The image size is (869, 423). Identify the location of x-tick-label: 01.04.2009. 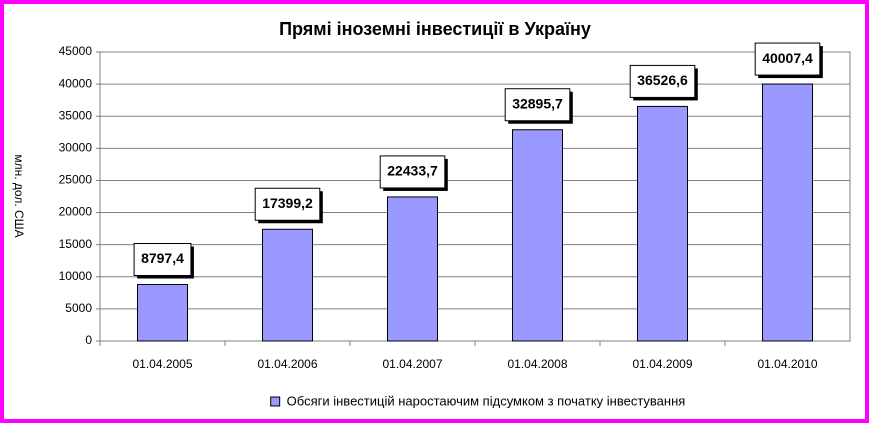
(662, 364).